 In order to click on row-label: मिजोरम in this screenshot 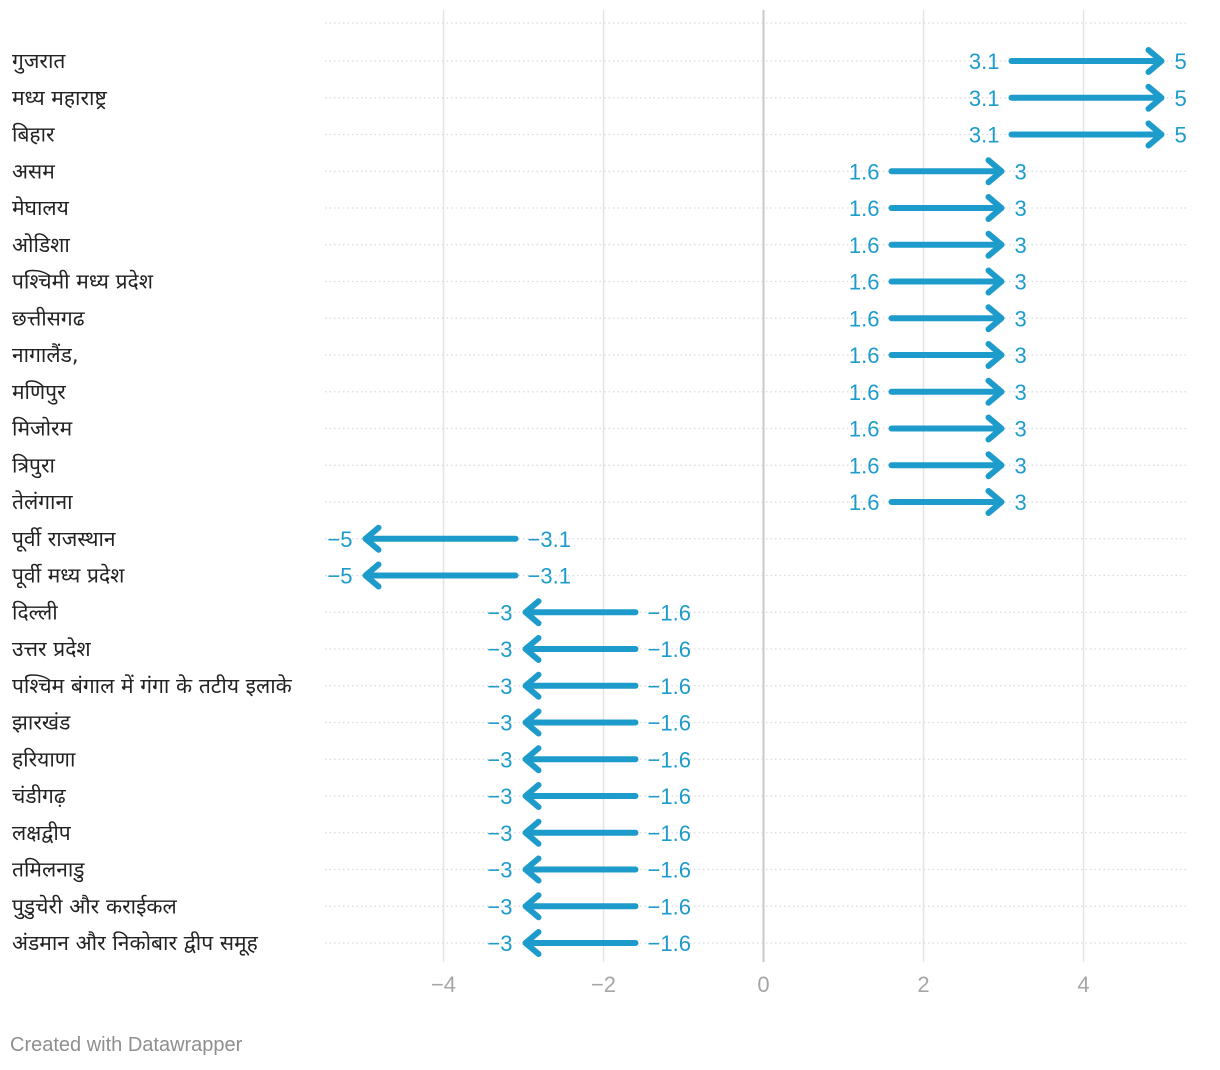, I will do `click(42, 429)`.